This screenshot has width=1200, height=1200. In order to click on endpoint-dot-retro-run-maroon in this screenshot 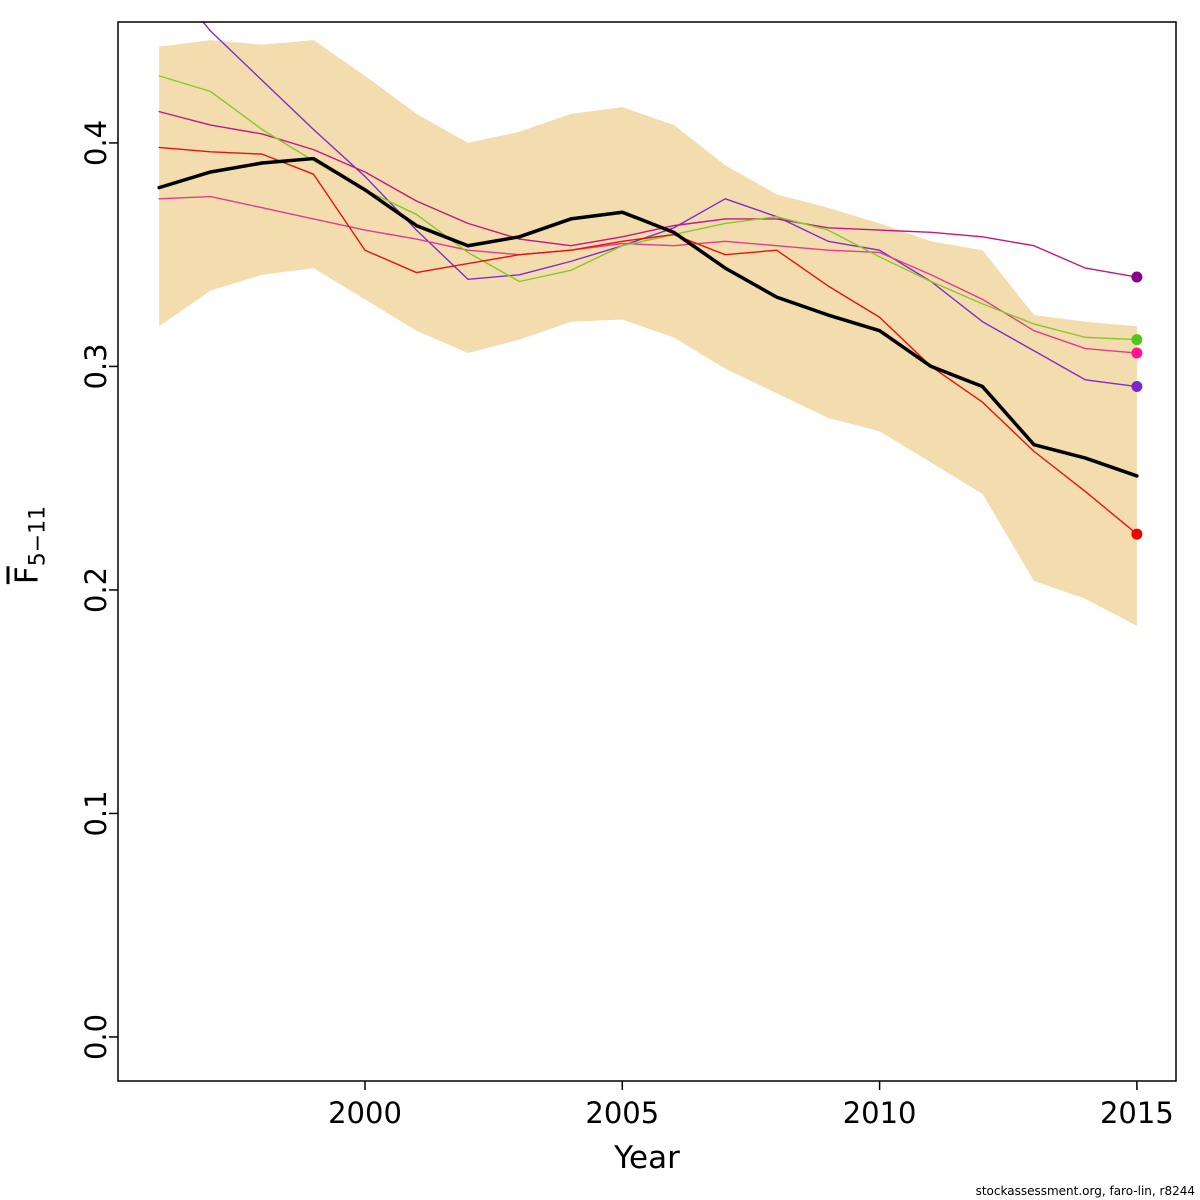, I will do `click(1137, 277)`.